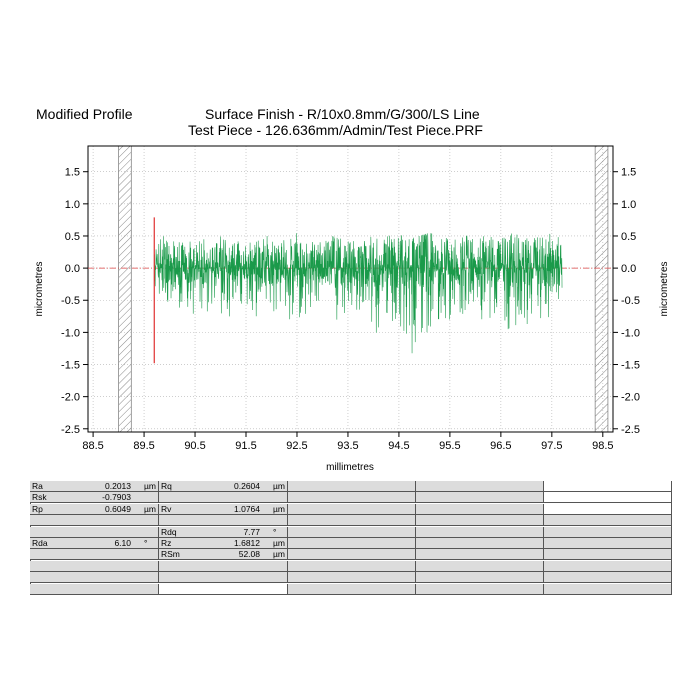  I want to click on y-tick-label-left: 0.0, so click(72, 269).